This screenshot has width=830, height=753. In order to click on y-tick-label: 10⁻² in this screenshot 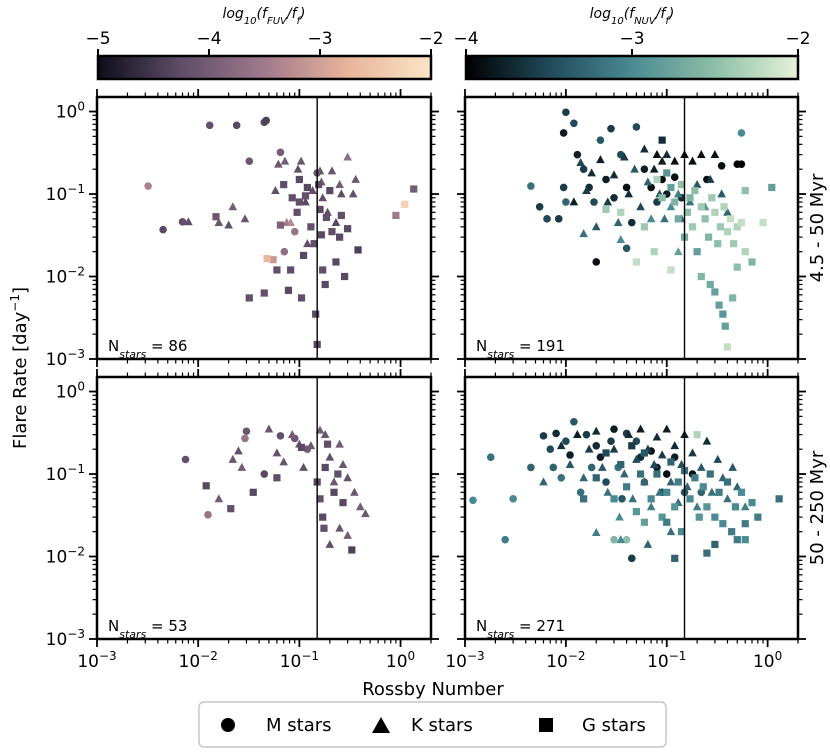, I will do `click(65, 556)`.